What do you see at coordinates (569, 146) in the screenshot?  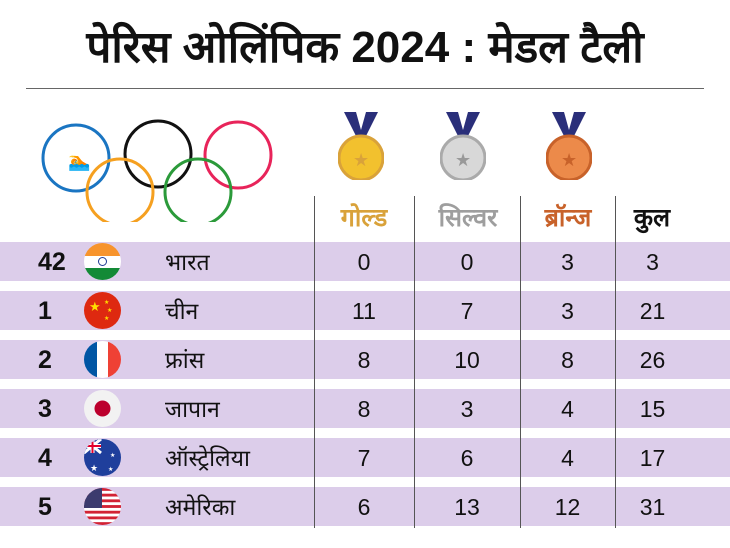 I see `bronze-medal-icon: ★` at bounding box center [569, 146].